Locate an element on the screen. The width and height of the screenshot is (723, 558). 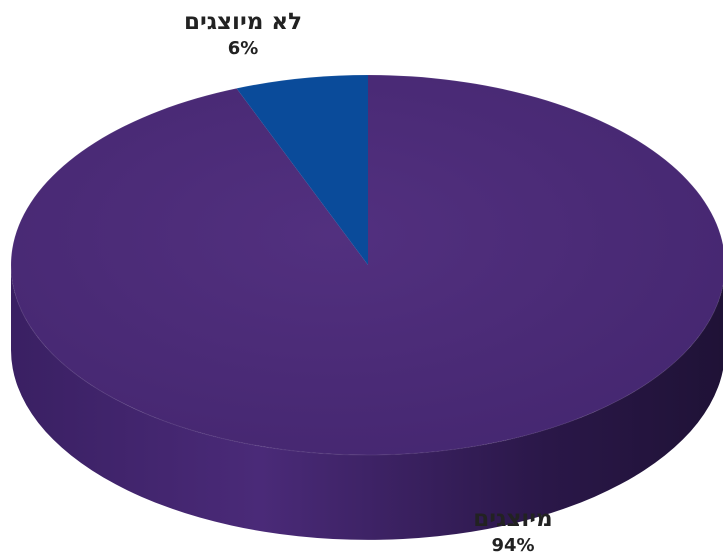
slice-name-represented: מיוצגים is located at coordinates (513, 519).